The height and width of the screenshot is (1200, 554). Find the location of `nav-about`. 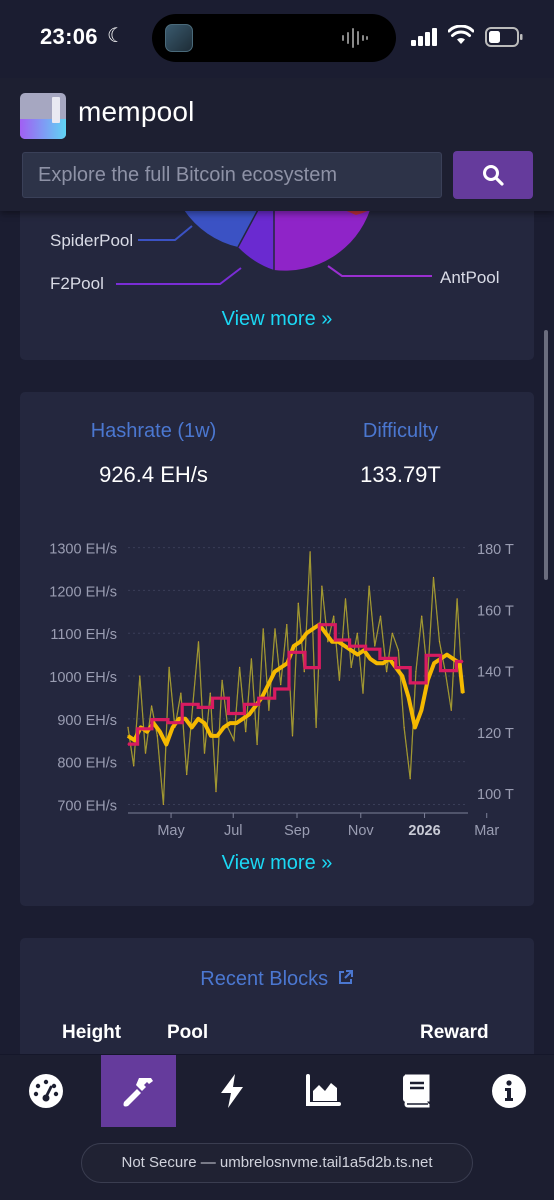

nav-about is located at coordinates (508, 1091).